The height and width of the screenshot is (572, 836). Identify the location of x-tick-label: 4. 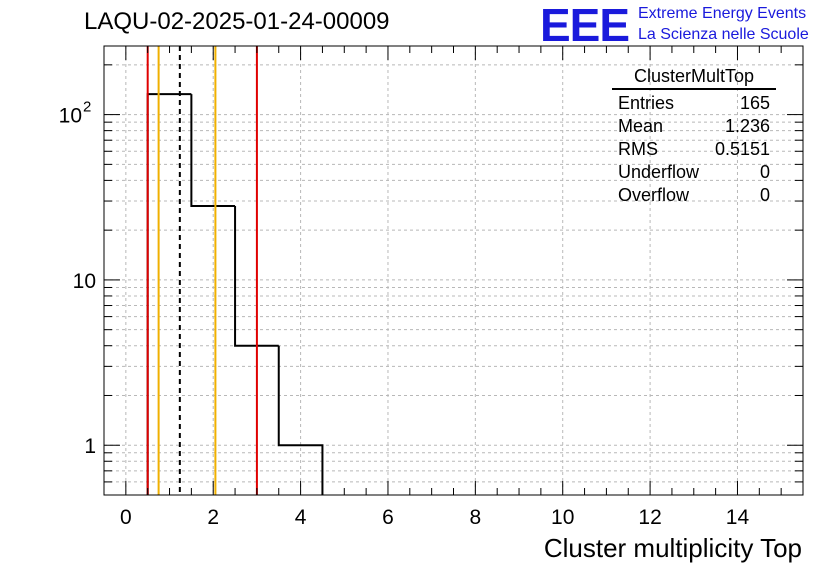
(301, 517).